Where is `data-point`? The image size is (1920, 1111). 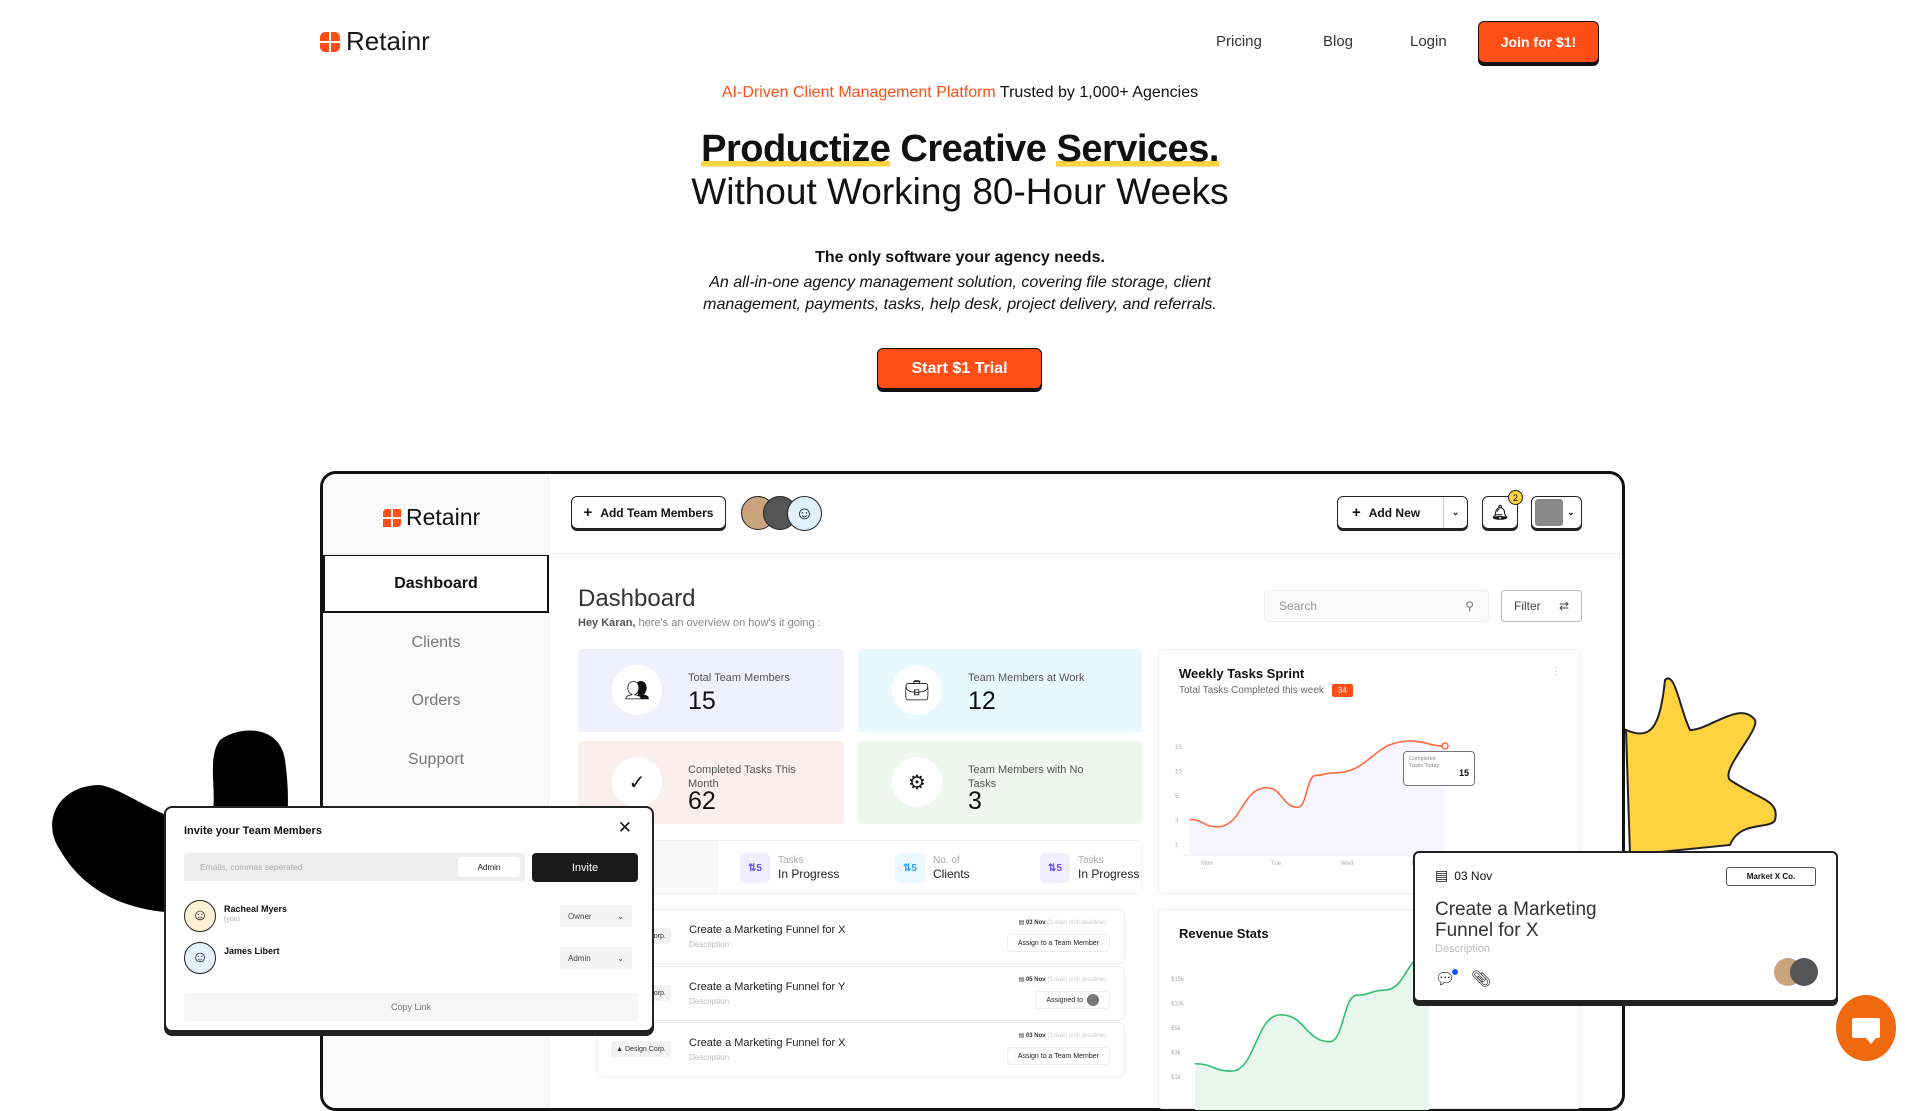 data-point is located at coordinates (1445, 746).